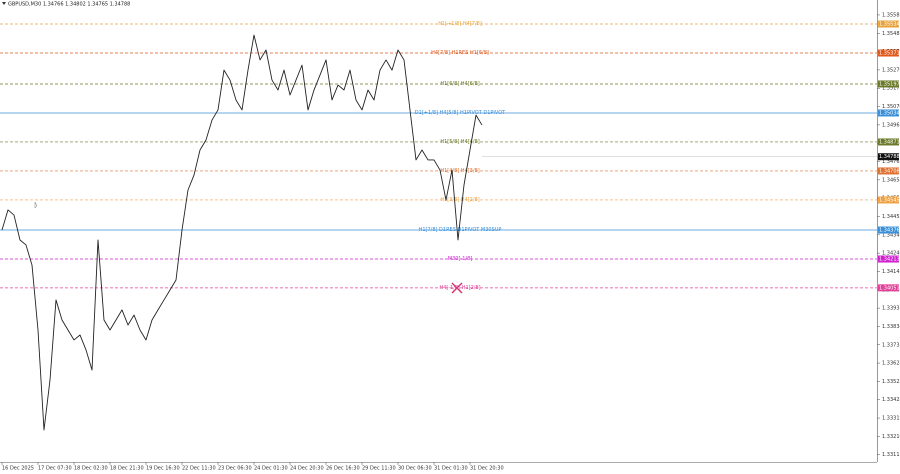 Image resolution: width=900 pixels, height=474 pixels. I want to click on level-price: 1.35534, so click(889, 25).